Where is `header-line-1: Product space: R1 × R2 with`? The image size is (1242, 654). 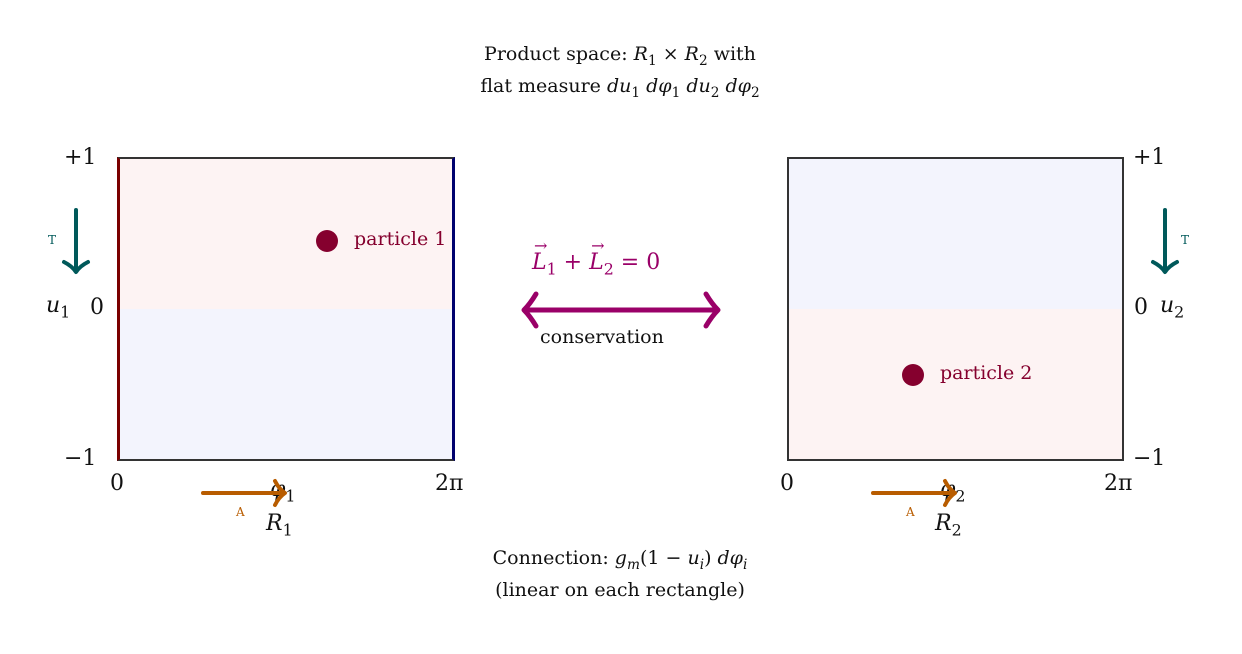
header-line-1: Product space: R1 × R2 with is located at coordinates (620, 58).